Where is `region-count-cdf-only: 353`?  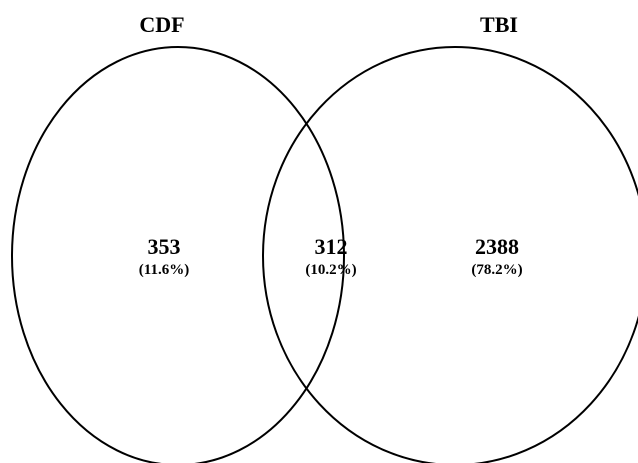 region-count-cdf-only: 353 is located at coordinates (164, 246).